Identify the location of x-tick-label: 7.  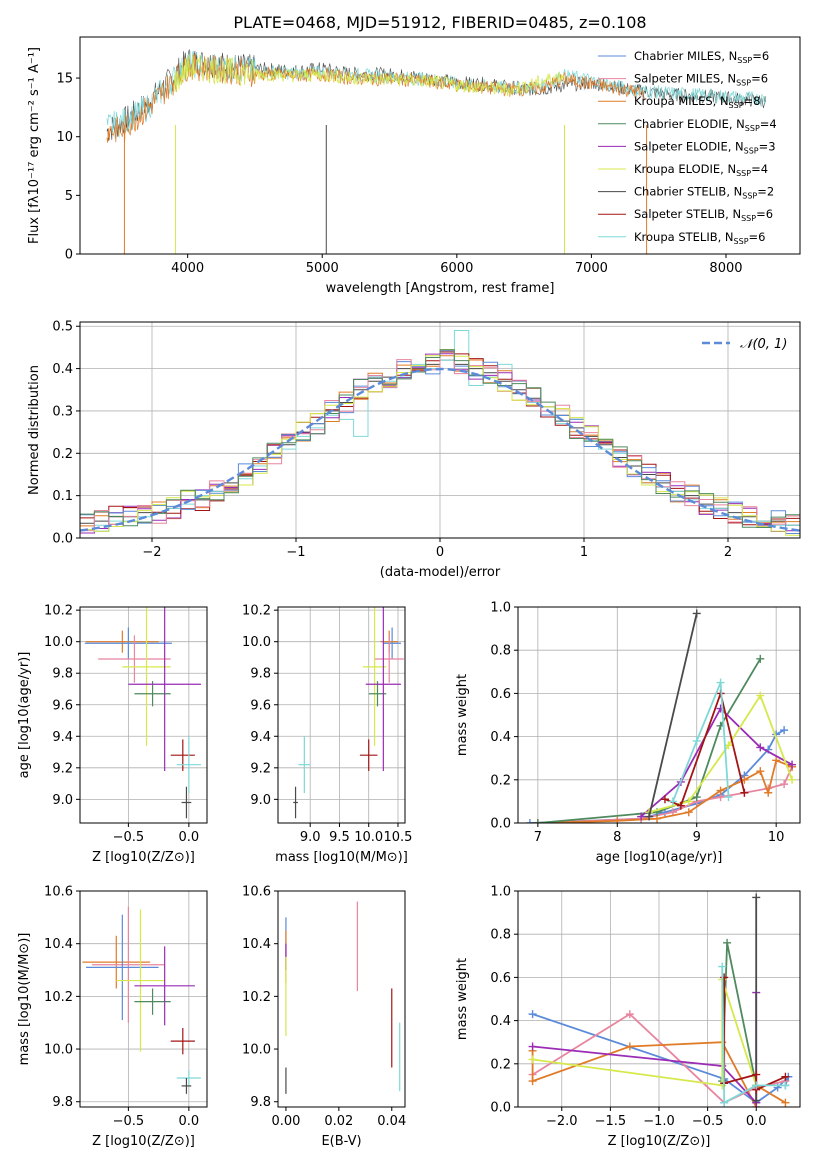
(538, 837).